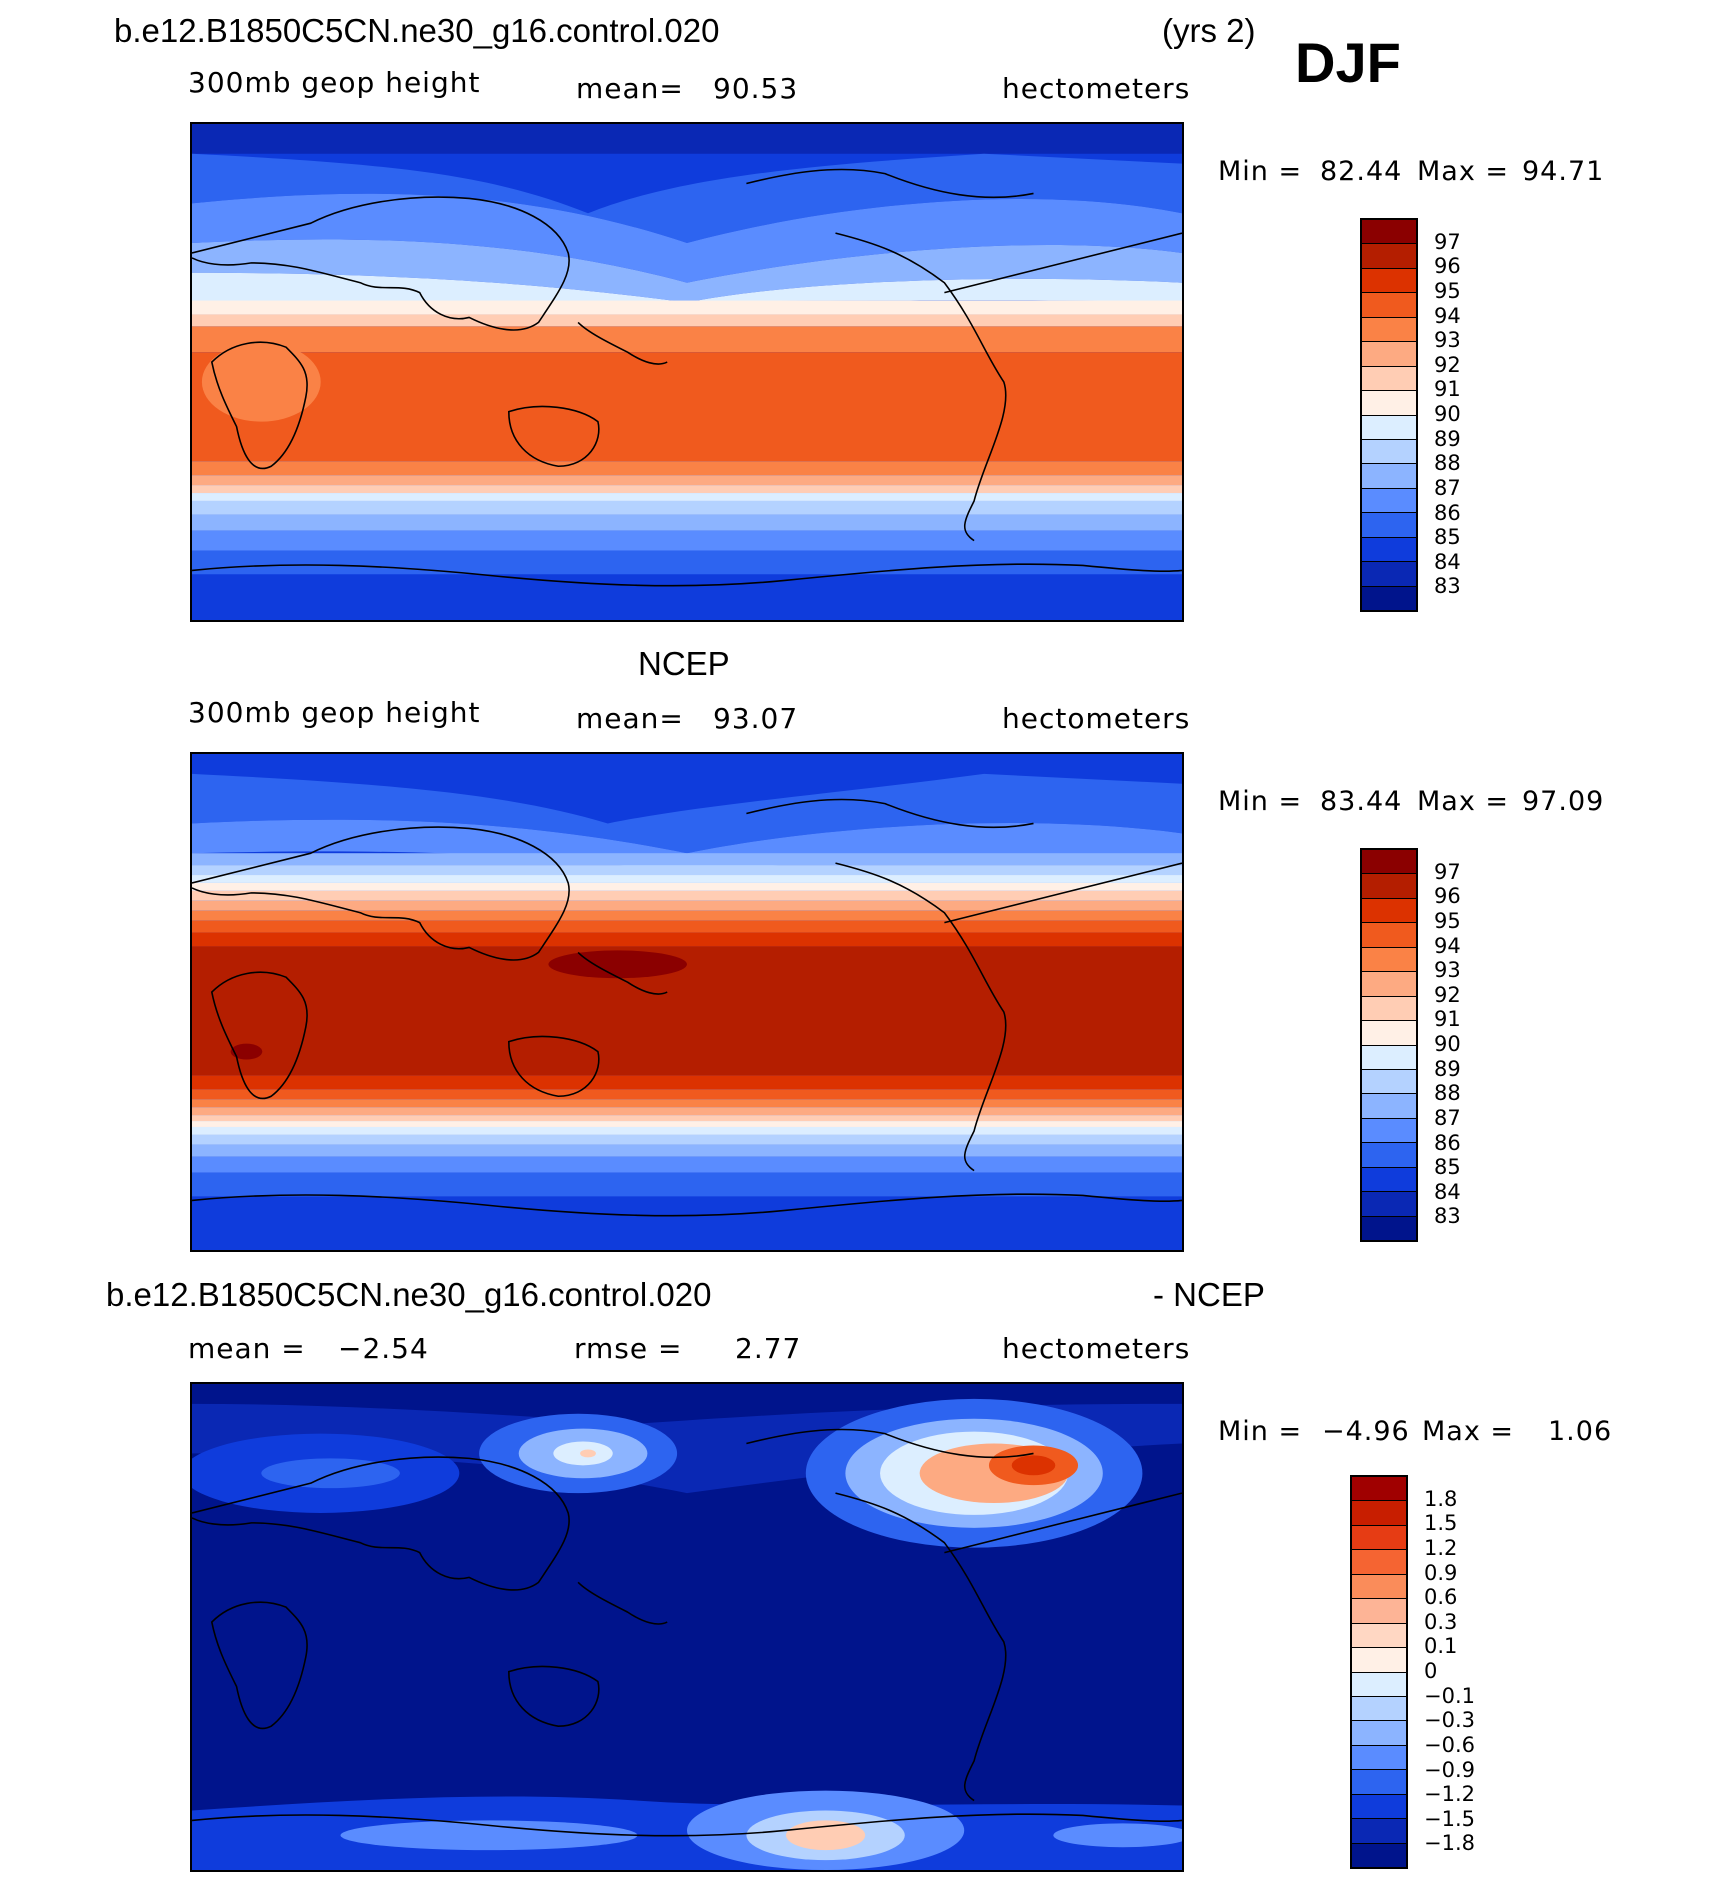 This screenshot has height=1881, width=1710. Describe the element at coordinates (1348, 62) in the screenshot. I see `season-label: DJF` at that location.